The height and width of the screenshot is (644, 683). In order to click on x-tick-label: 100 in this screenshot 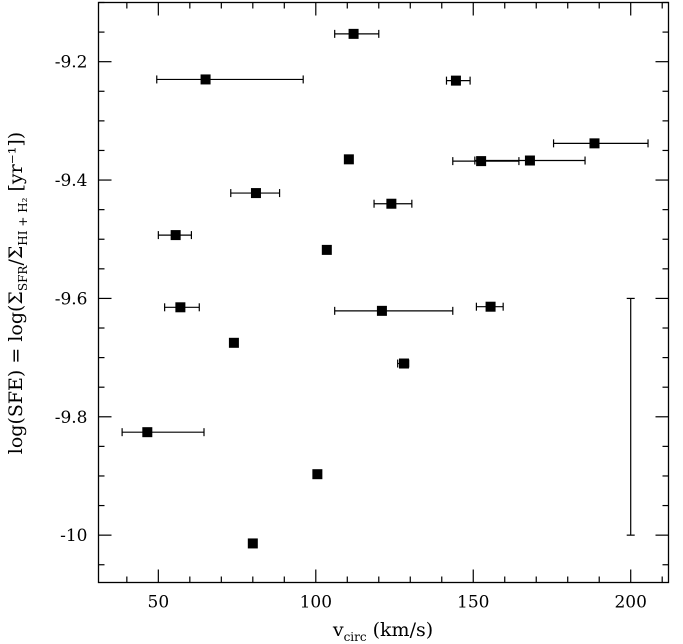, I will do `click(316, 603)`.